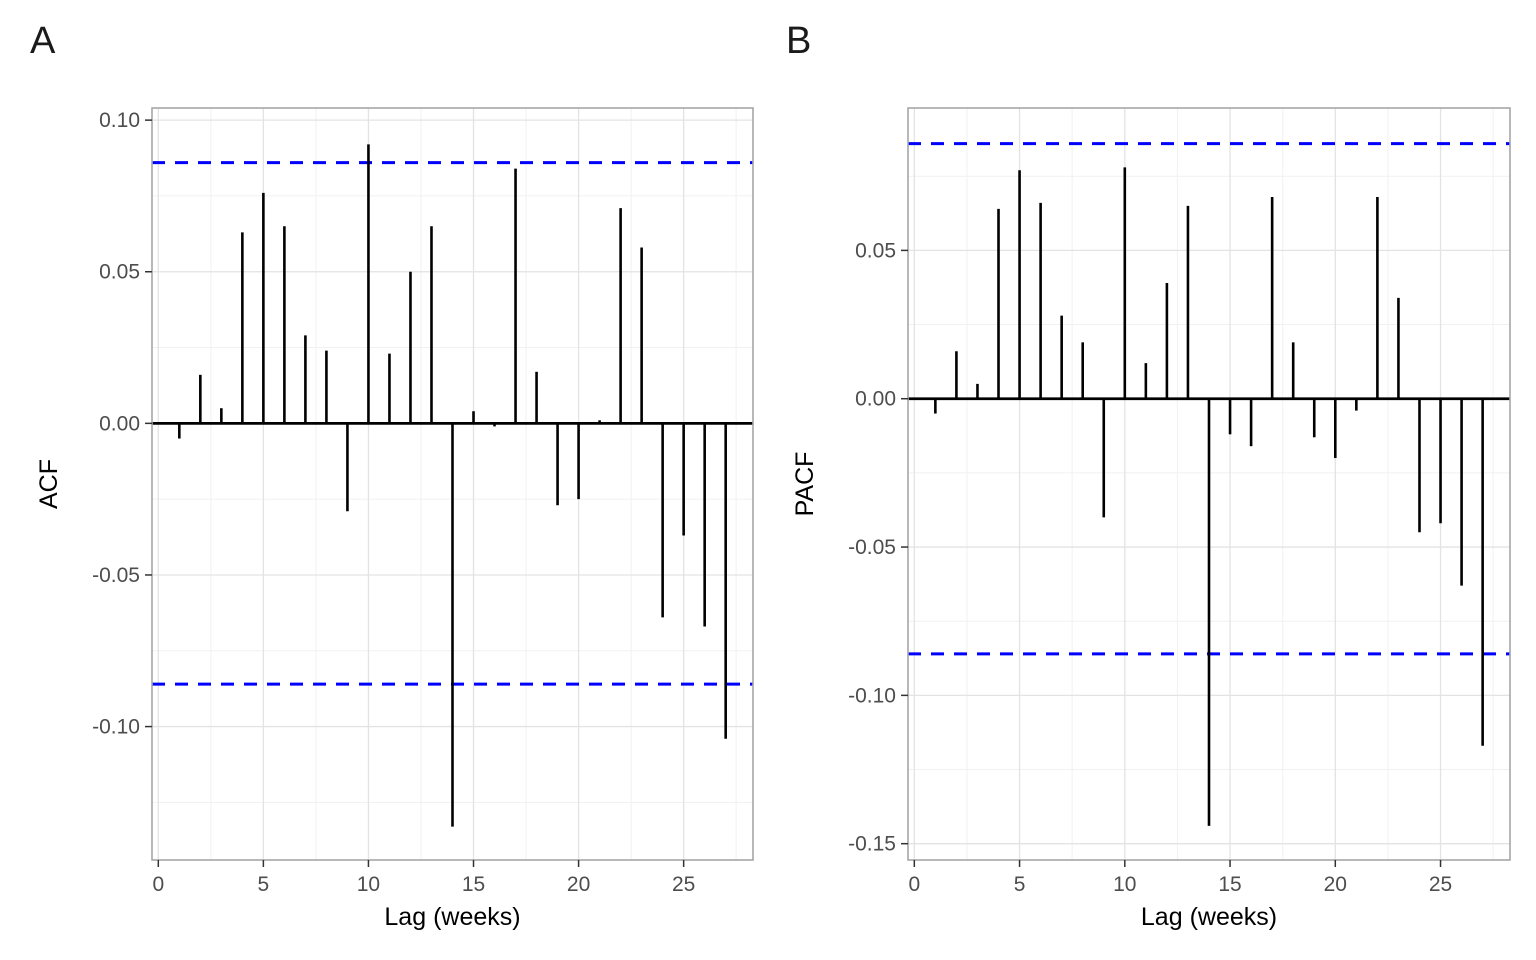  I want to click on y-tick-label: -0.15, so click(872, 844).